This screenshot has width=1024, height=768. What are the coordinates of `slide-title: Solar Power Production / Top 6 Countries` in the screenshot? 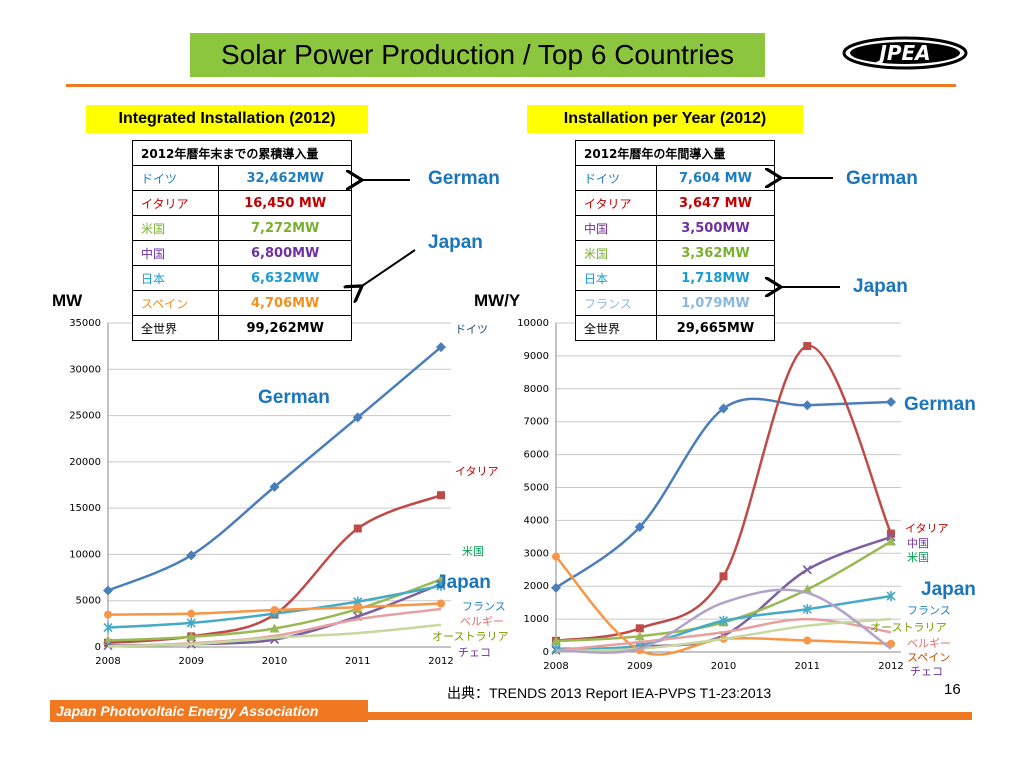 It's located at (477, 55).